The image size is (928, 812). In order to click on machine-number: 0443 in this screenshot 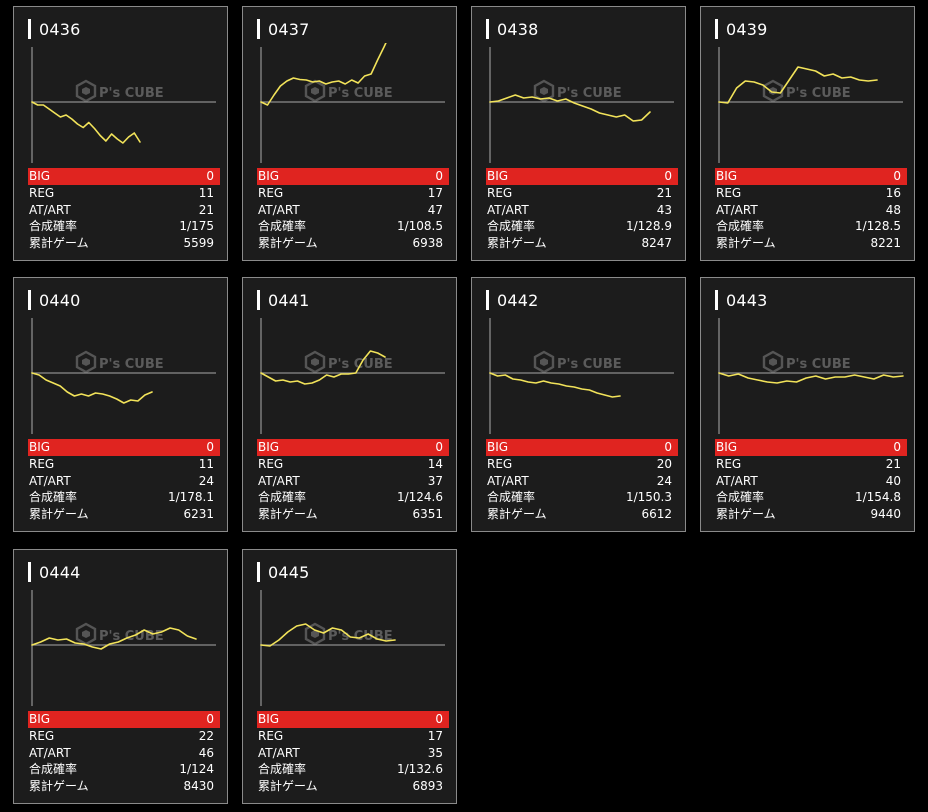, I will do `click(747, 300)`.